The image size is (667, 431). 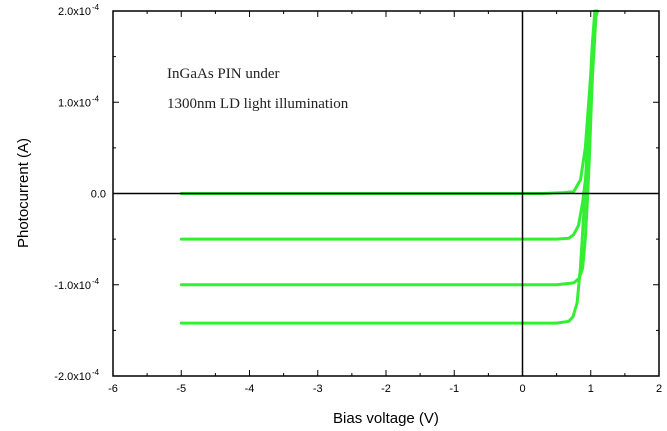 I want to click on x-tick-label: 2, so click(x=659, y=389).